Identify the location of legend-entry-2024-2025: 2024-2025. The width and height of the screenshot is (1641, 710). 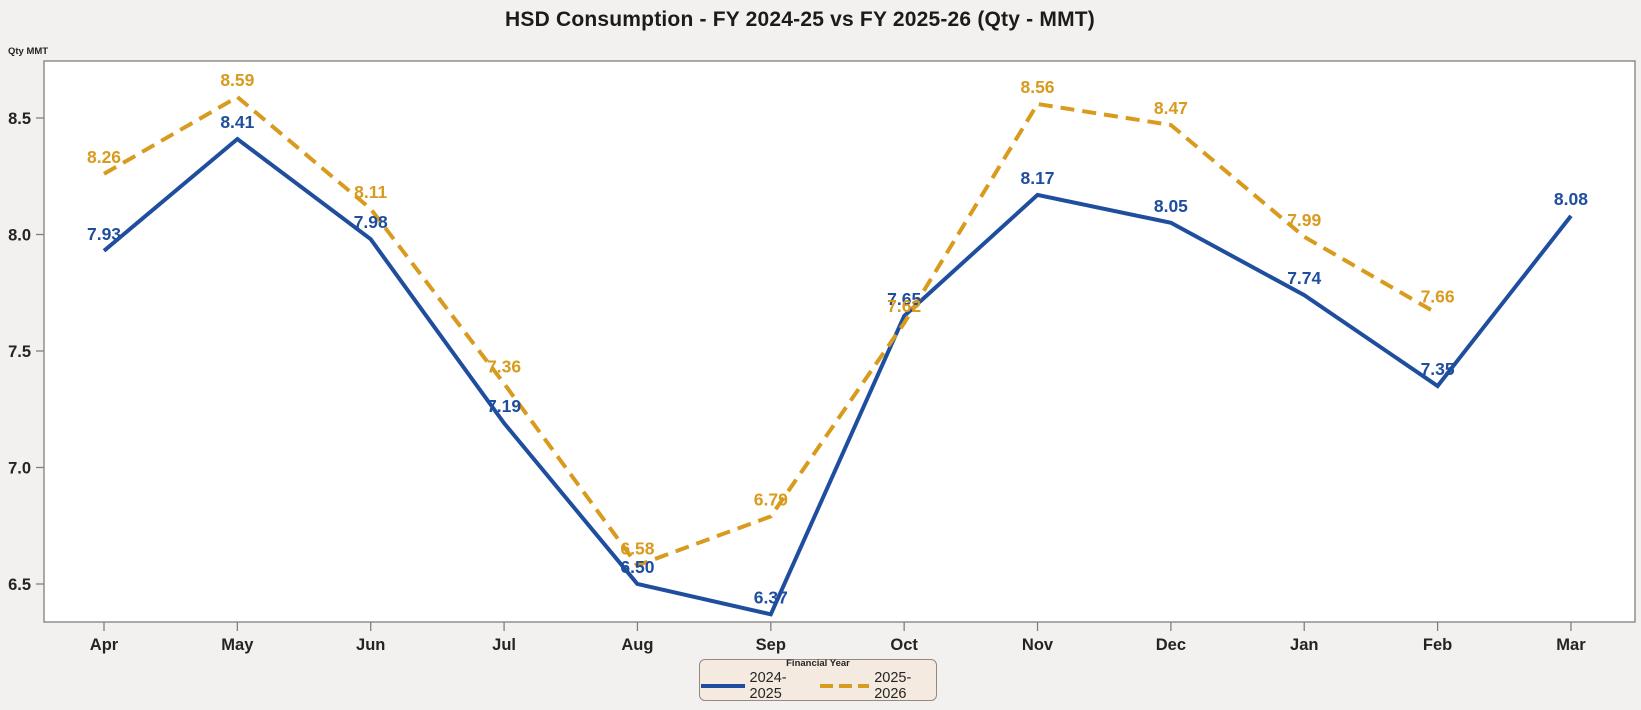
(755, 686).